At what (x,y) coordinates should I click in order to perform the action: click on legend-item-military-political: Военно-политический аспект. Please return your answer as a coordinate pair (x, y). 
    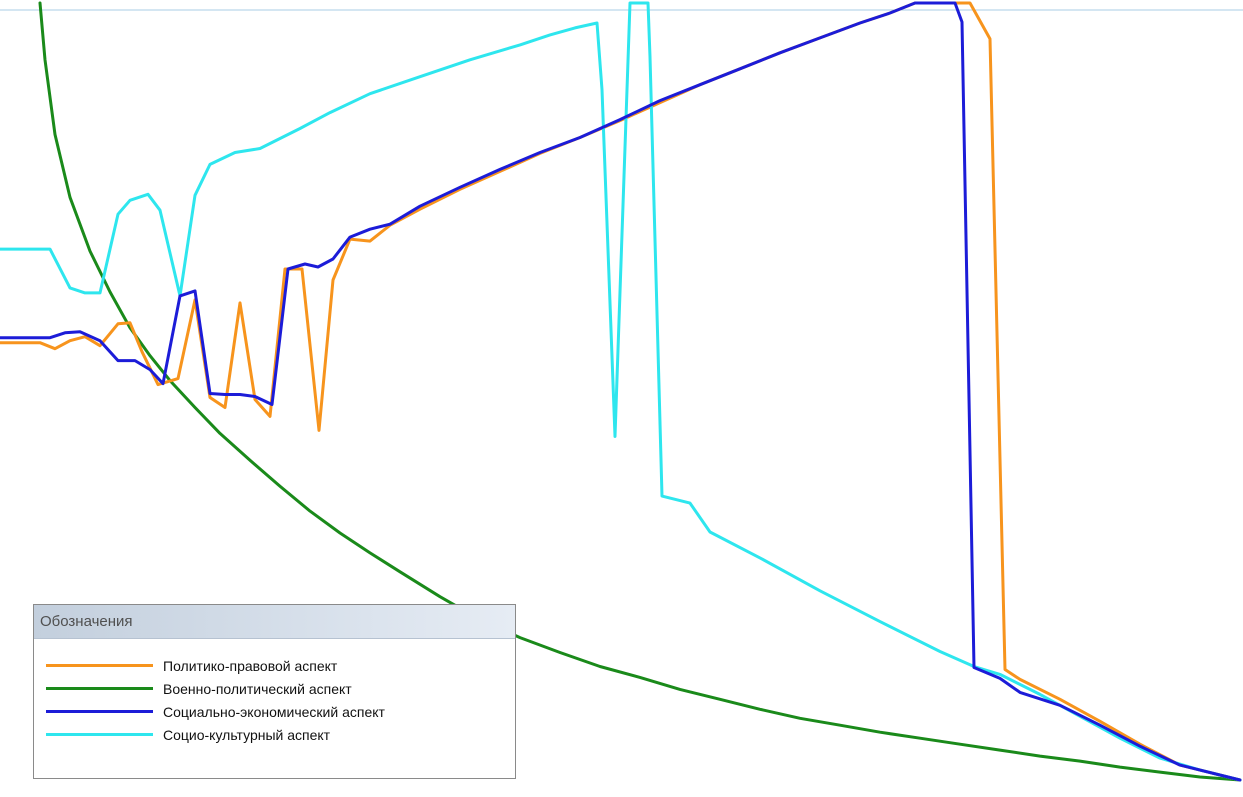
    Looking at the image, I should click on (274, 688).